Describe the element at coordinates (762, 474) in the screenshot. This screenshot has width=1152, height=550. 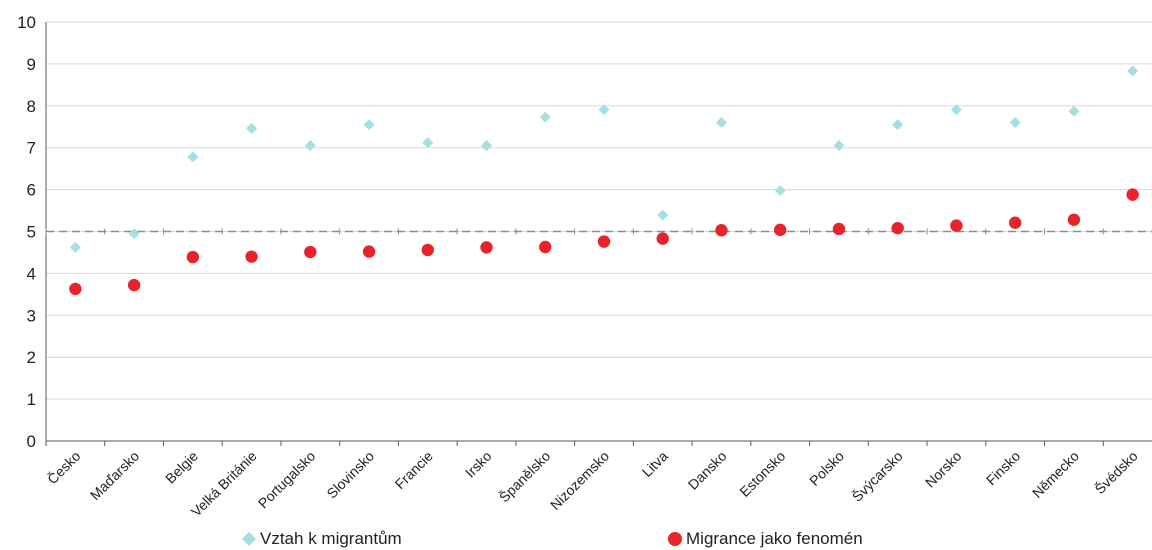
I see `x-tick-label: Estonsko` at that location.